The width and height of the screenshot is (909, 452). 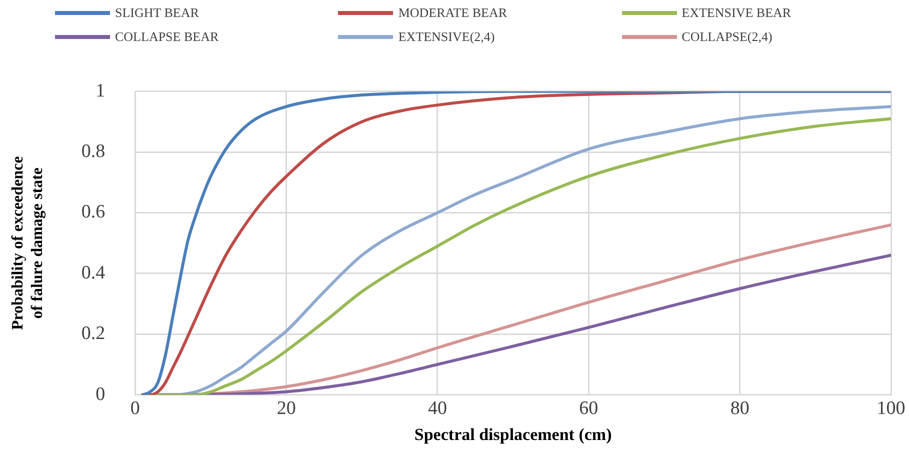 What do you see at coordinates (446, 37) in the screenshot?
I see `legend-label: EXTENSIVE(2,4)` at bounding box center [446, 37].